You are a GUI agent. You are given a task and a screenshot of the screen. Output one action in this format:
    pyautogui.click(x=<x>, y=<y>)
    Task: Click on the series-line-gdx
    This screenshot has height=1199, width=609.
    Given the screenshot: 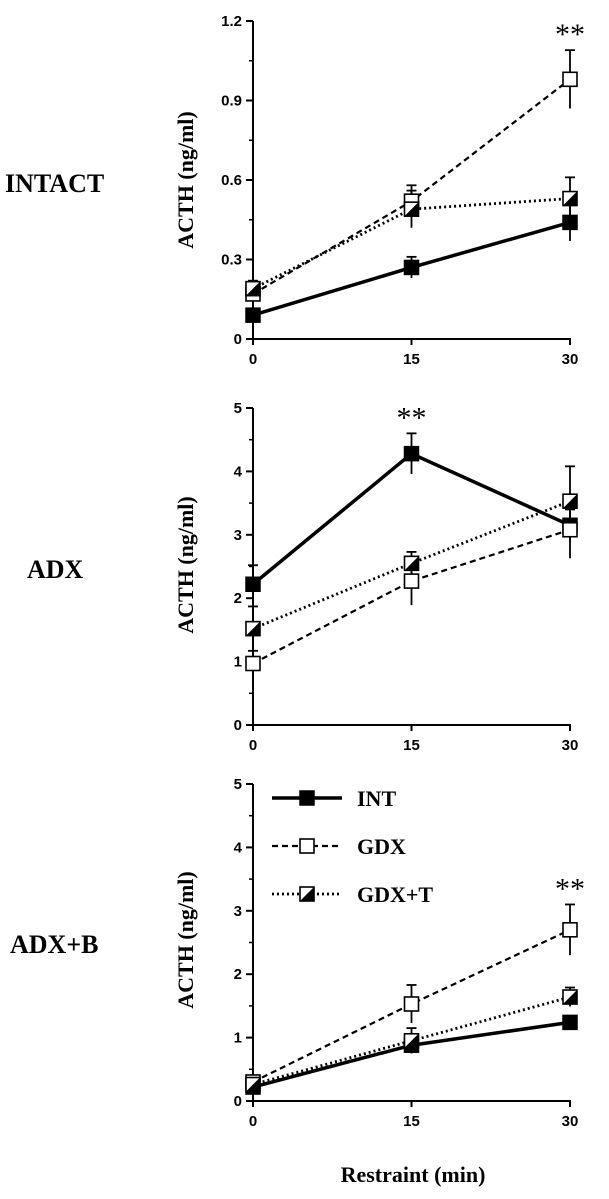 What is the action you would take?
    pyautogui.click(x=411, y=1005)
    